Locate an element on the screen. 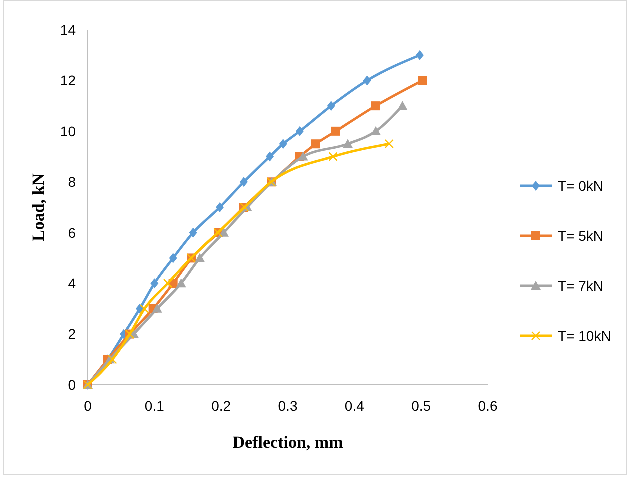  y-axis-title: Load, kN is located at coordinates (38, 207).